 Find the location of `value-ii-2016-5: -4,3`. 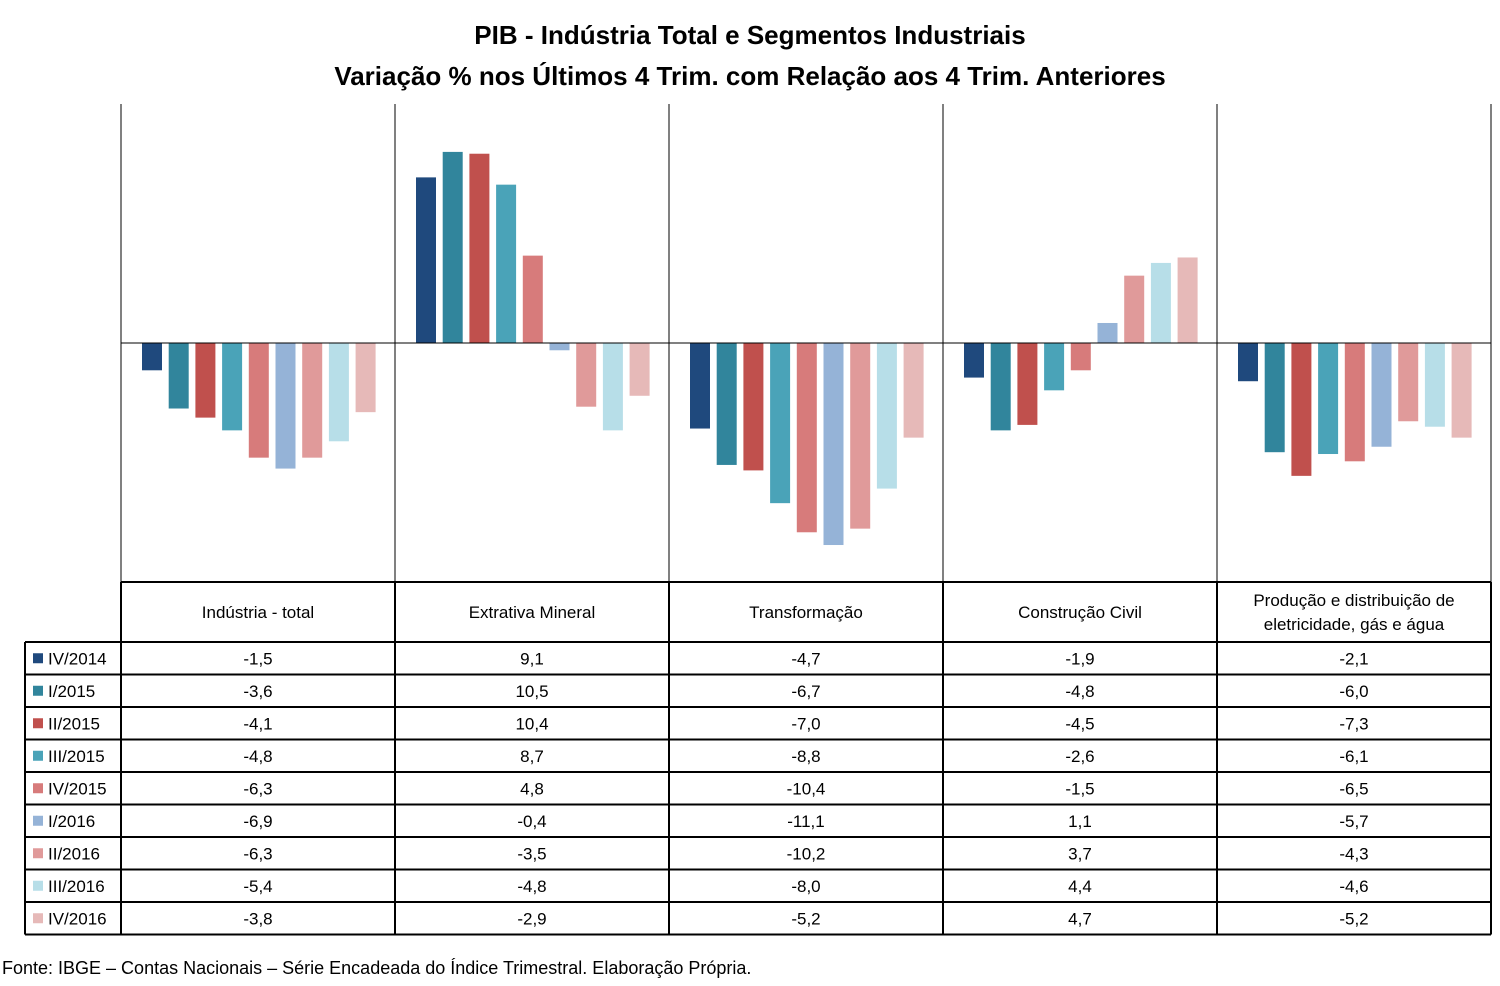

value-ii-2016-5: -4,3 is located at coordinates (1353, 853).